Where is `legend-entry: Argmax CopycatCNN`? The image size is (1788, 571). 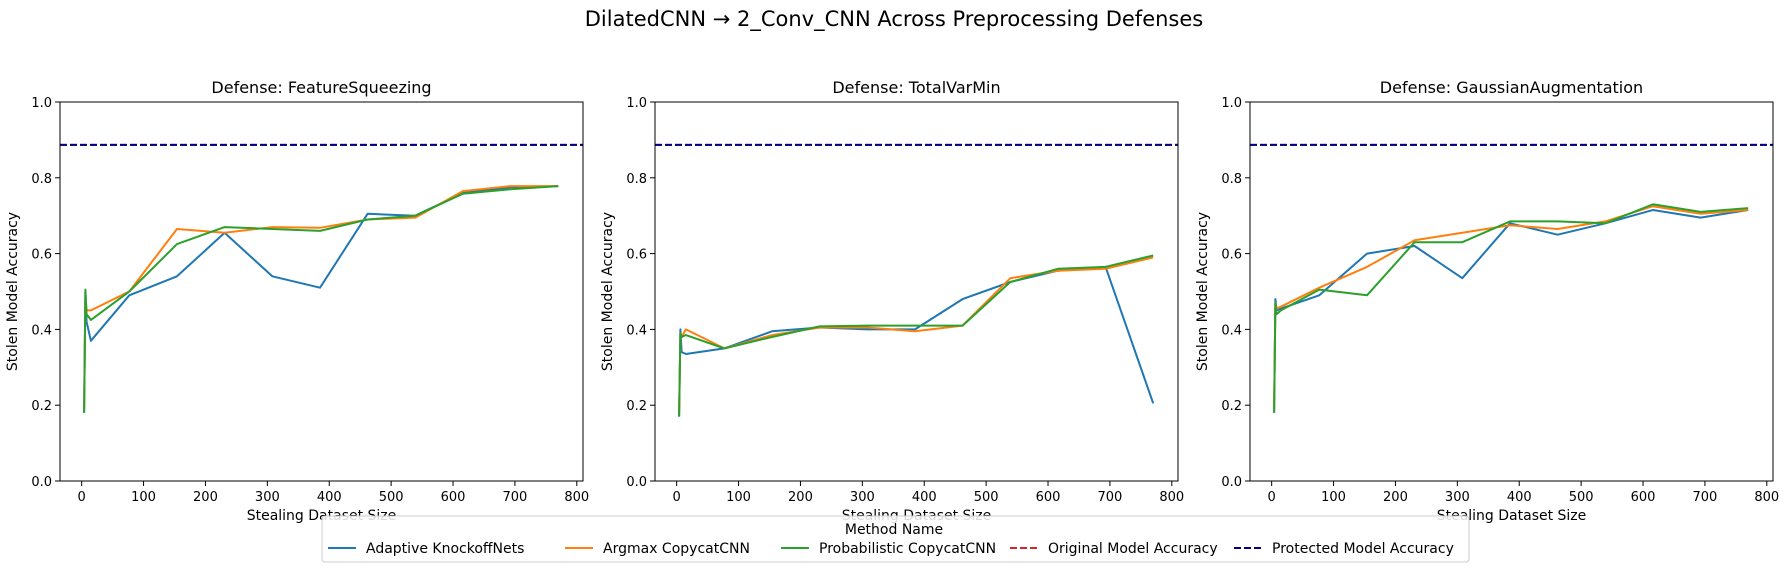
legend-entry: Argmax CopycatCNN is located at coordinates (657, 549).